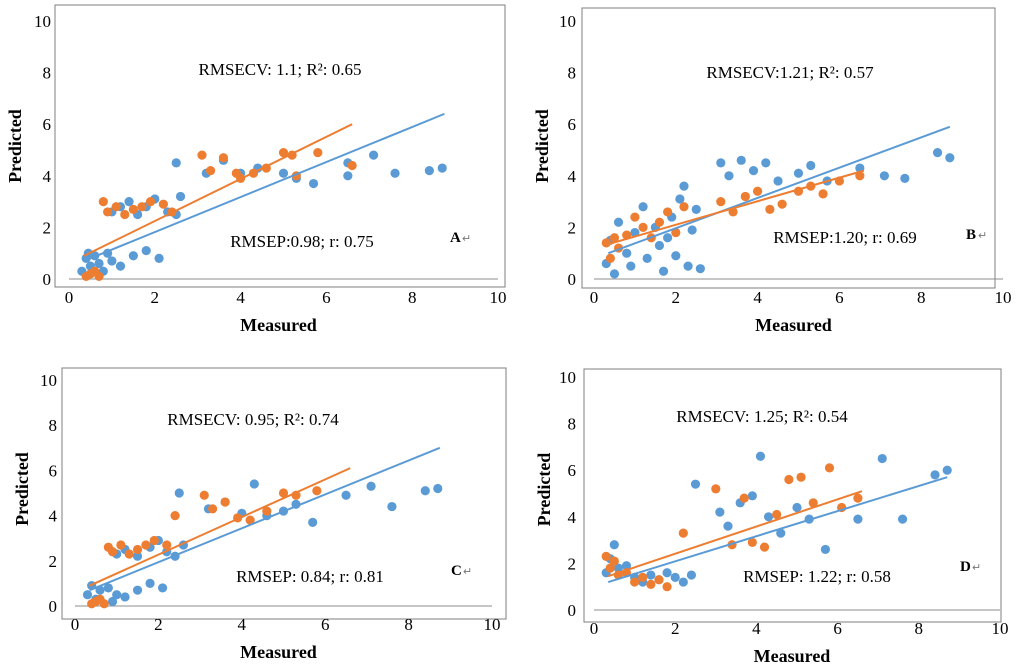  What do you see at coordinates (790, 72) in the screenshot?
I see `annotation-rmsecv: RMSECV:1.21; R²: 0.57` at bounding box center [790, 72].